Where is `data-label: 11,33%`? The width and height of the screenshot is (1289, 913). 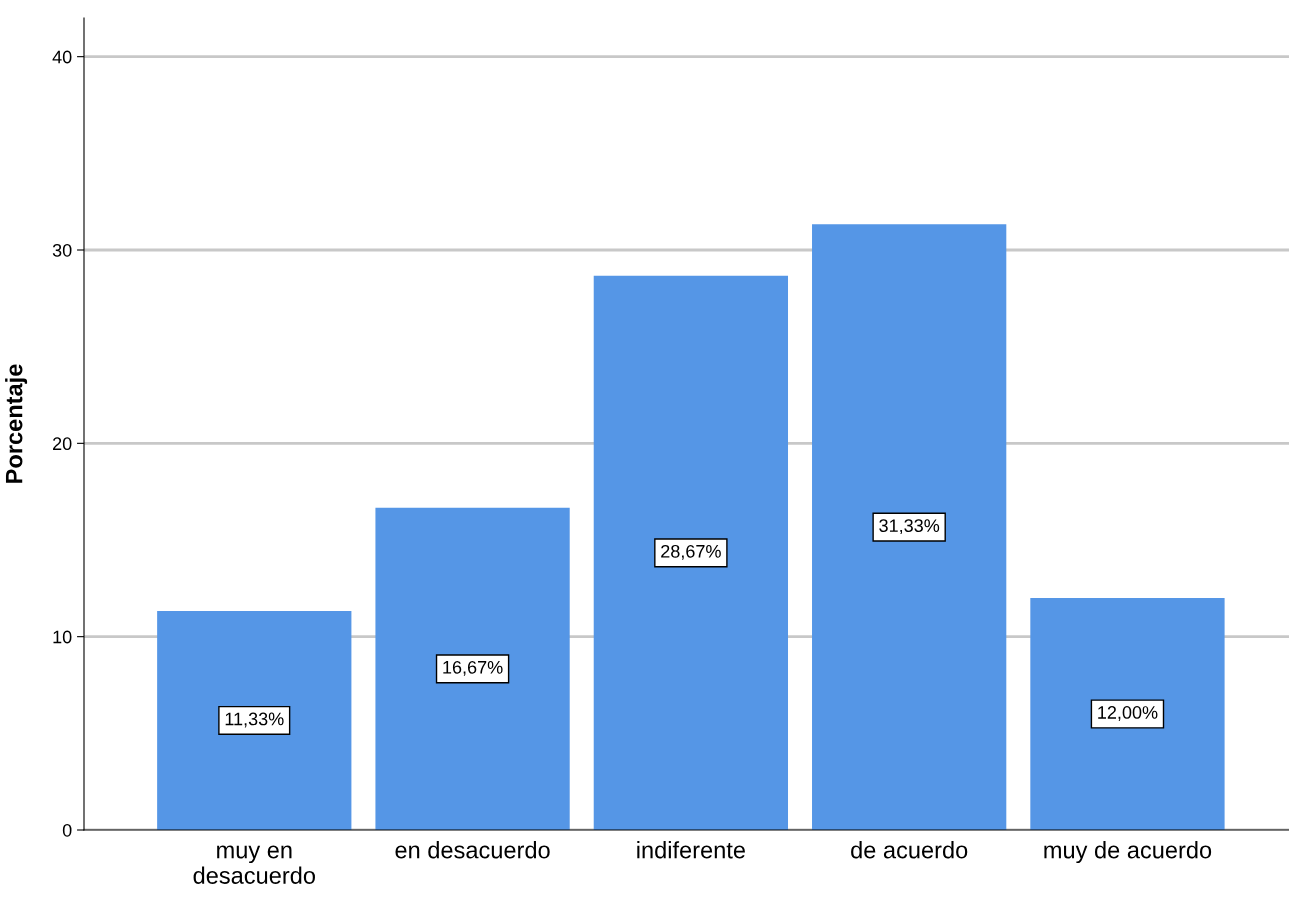 data-label: 11,33% is located at coordinates (254, 720).